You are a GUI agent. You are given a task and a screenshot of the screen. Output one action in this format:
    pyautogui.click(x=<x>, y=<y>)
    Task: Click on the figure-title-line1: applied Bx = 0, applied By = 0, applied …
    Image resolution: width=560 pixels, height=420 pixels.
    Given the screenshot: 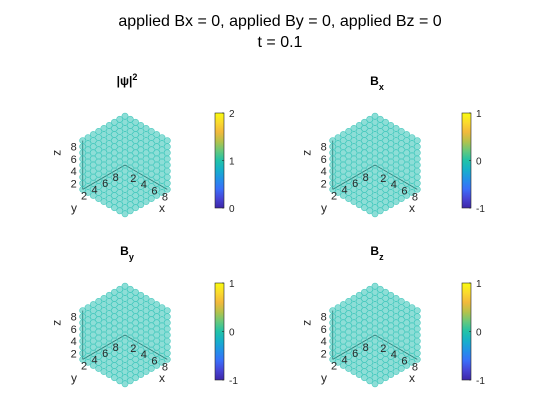 What is the action you would take?
    pyautogui.click(x=279, y=21)
    